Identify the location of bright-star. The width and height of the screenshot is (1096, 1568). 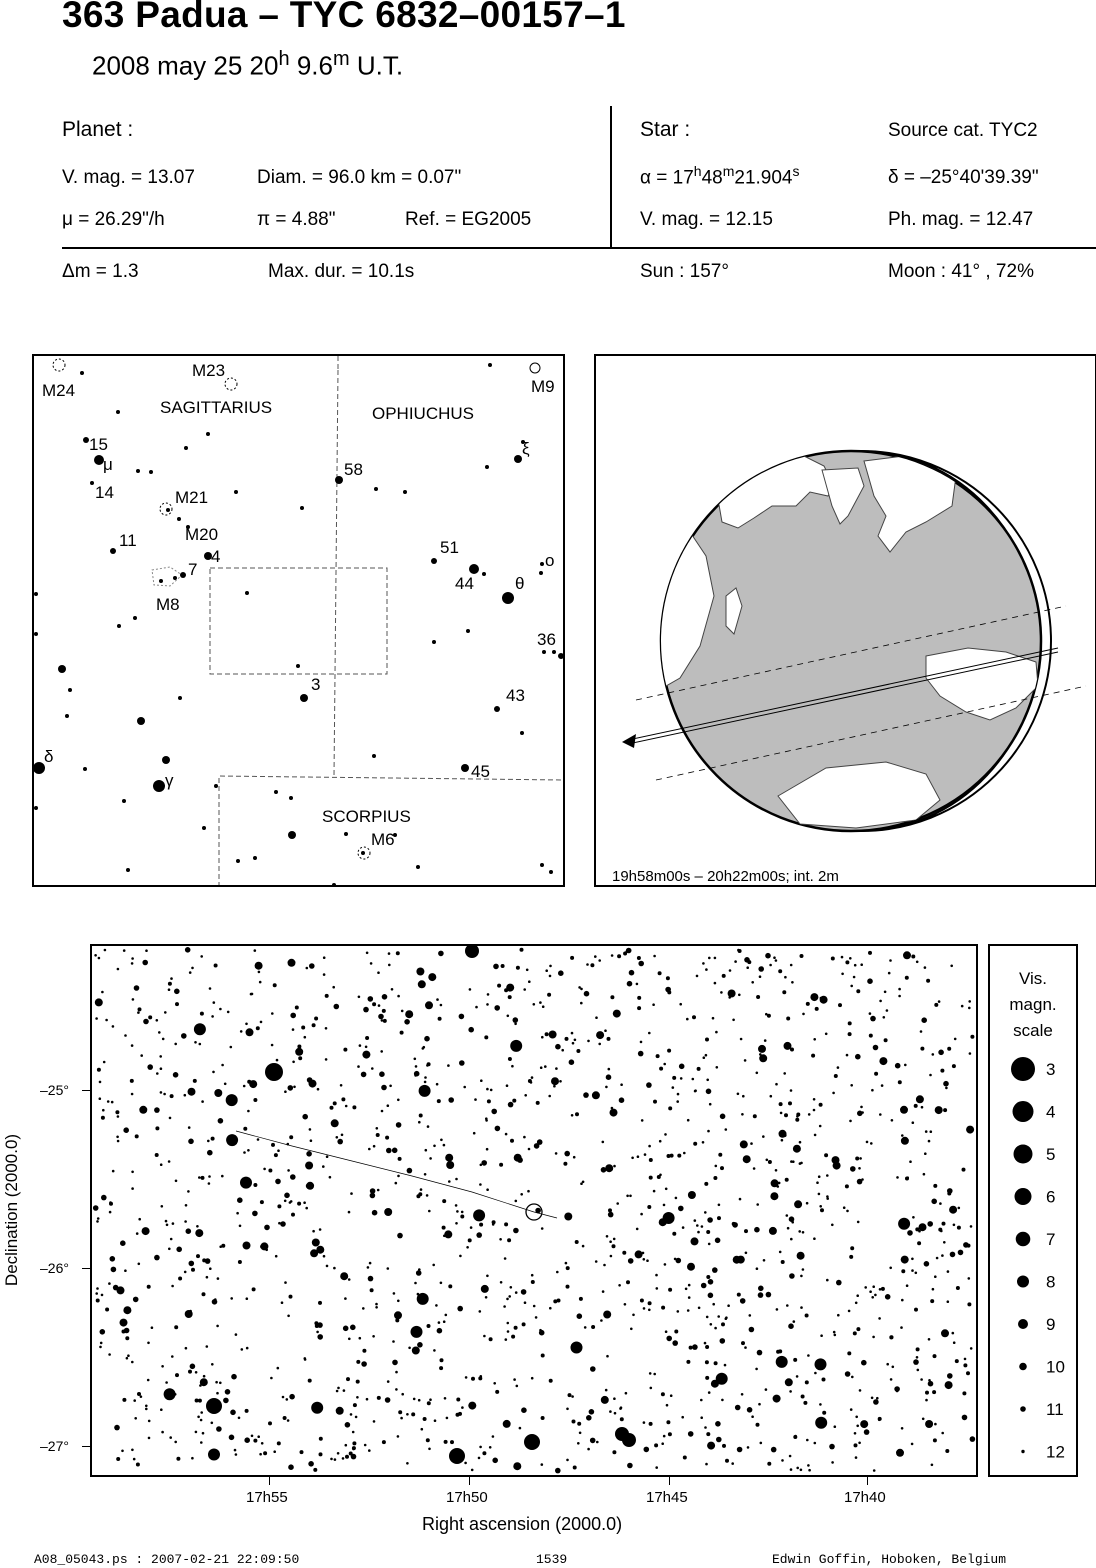
(274, 1072).